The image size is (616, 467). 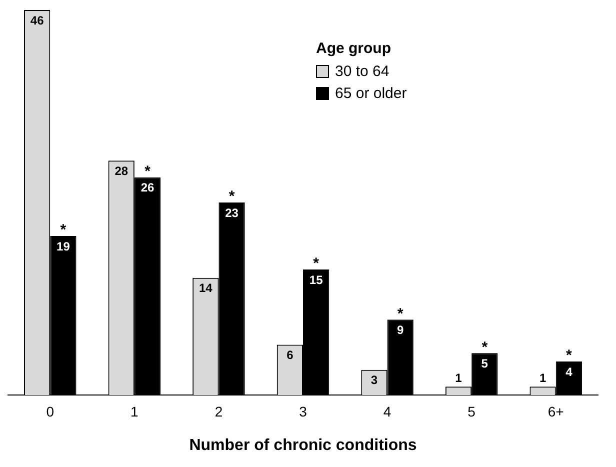 I want to click on data-label: 46, so click(x=37, y=20).